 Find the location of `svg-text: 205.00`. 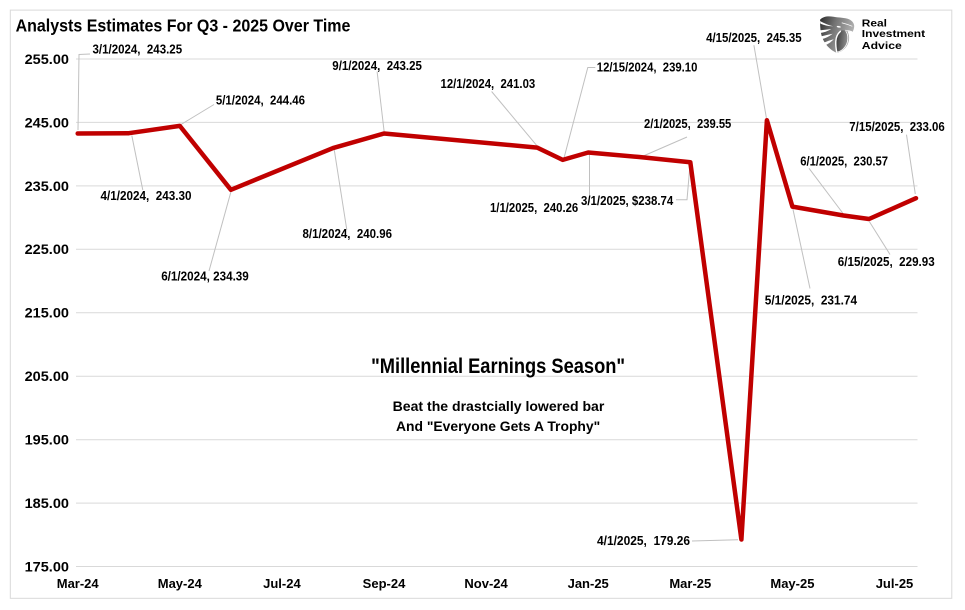

svg-text: 205.00 is located at coordinates (47, 376).